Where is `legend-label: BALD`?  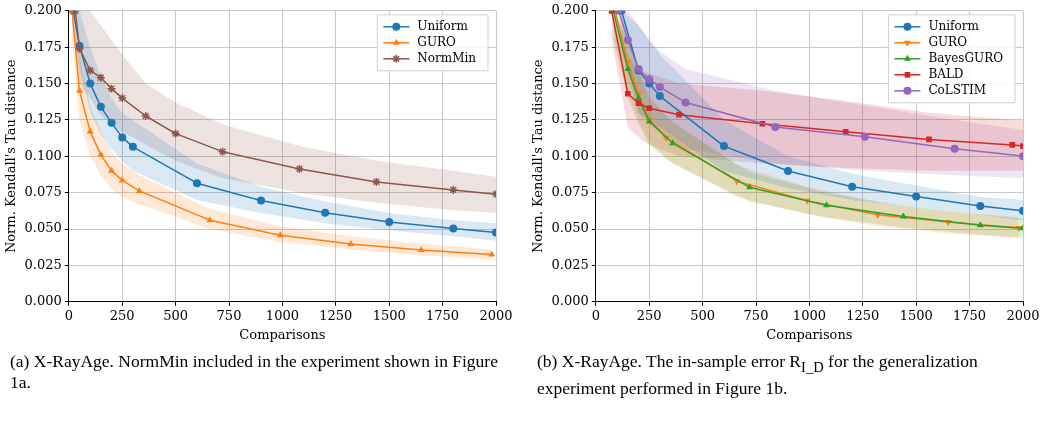 legend-label: BALD is located at coordinates (946, 73).